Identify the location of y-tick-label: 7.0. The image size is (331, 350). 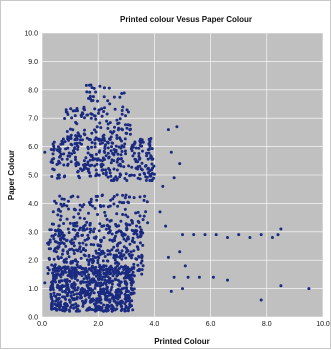
(33, 119).